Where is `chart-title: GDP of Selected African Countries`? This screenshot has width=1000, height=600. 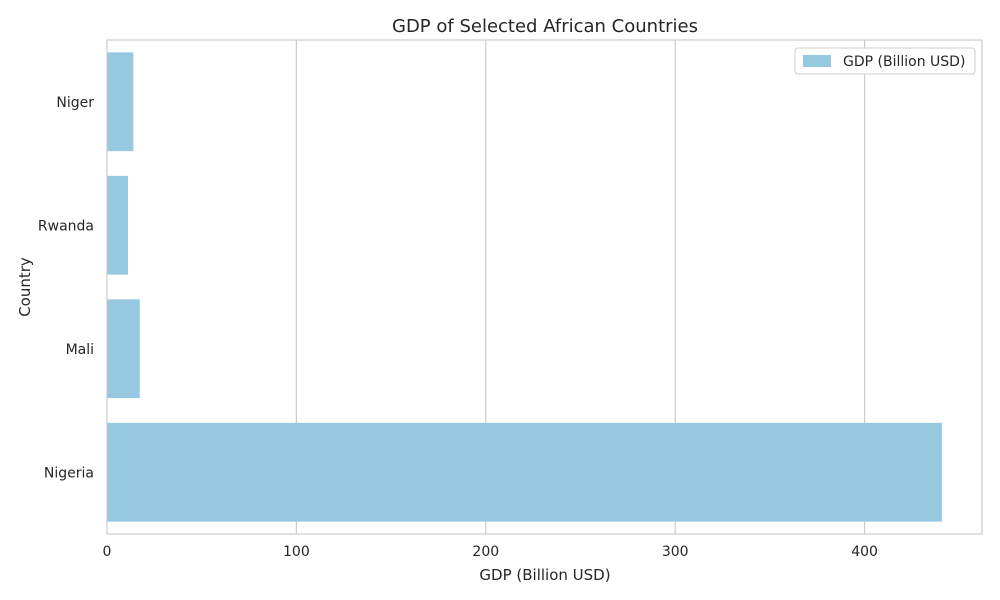 chart-title: GDP of Selected African Countries is located at coordinates (545, 26).